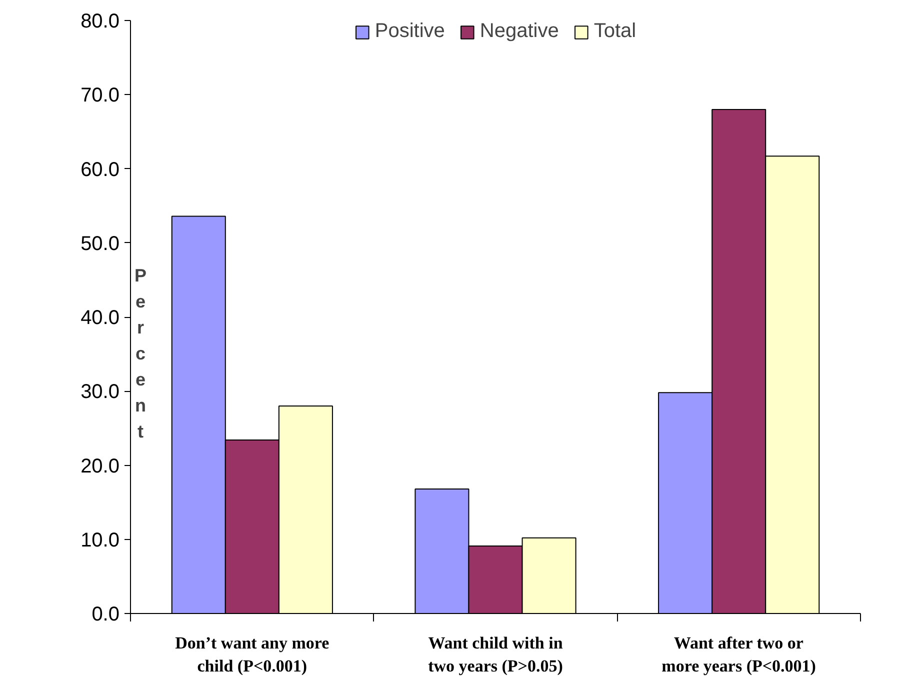 The height and width of the screenshot is (678, 919). What do you see at coordinates (519, 31) in the screenshot?
I see `legend-label: Negative` at bounding box center [519, 31].